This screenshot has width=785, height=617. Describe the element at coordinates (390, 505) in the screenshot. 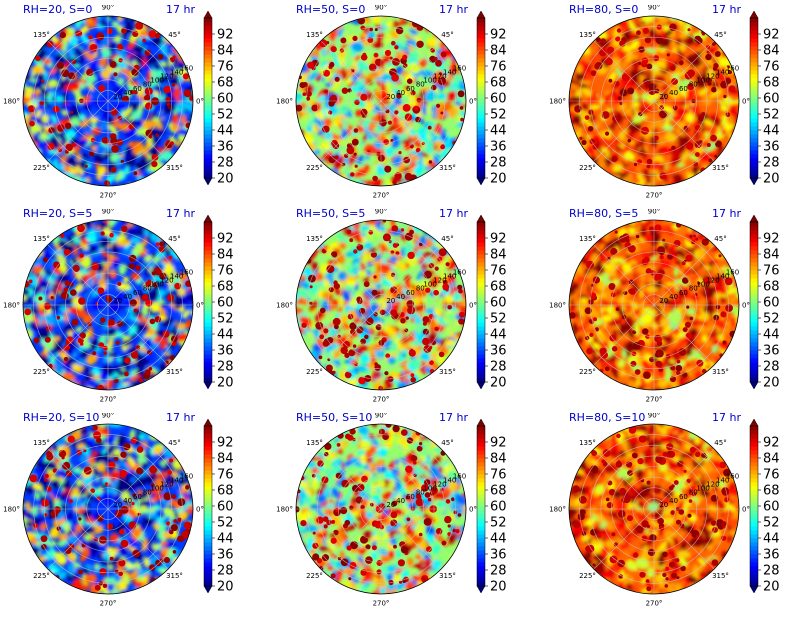

I see `radial-tick-label: 20` at that location.